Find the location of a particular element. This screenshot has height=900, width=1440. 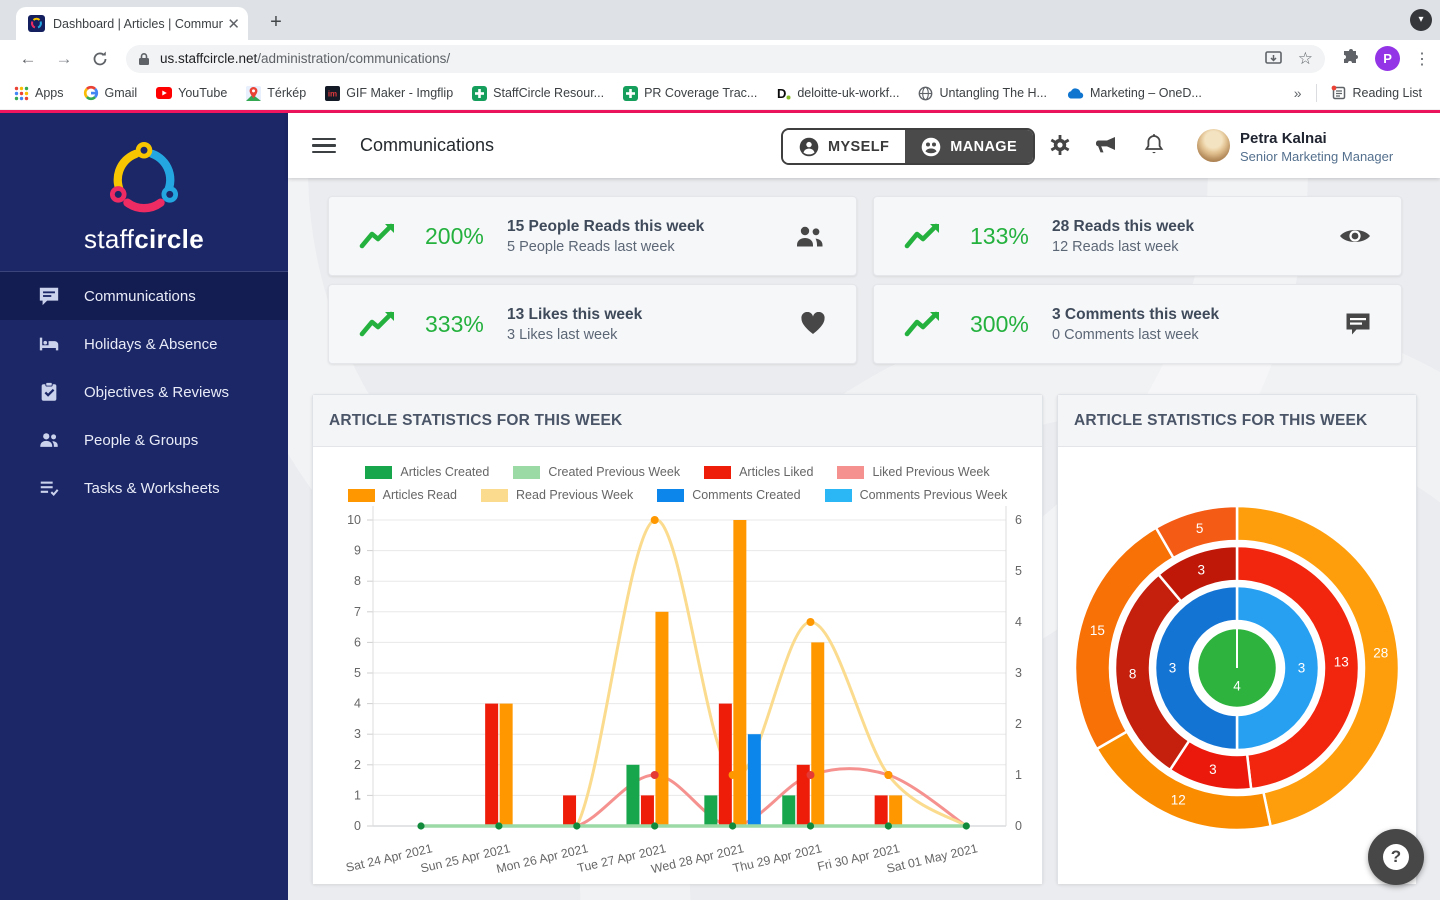

menu-kebab-icon: ⋮ is located at coordinates (1422, 59).